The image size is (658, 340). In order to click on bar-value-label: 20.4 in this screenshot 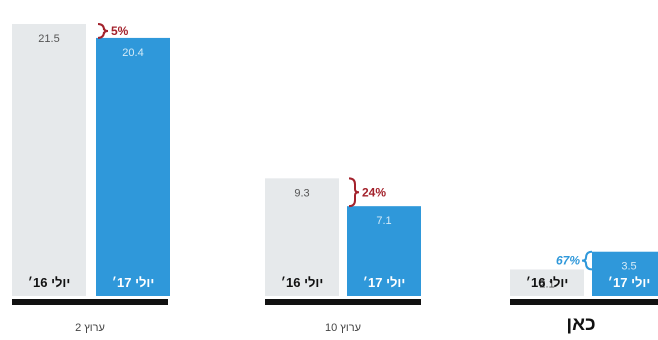, I will do `click(132, 53)`.